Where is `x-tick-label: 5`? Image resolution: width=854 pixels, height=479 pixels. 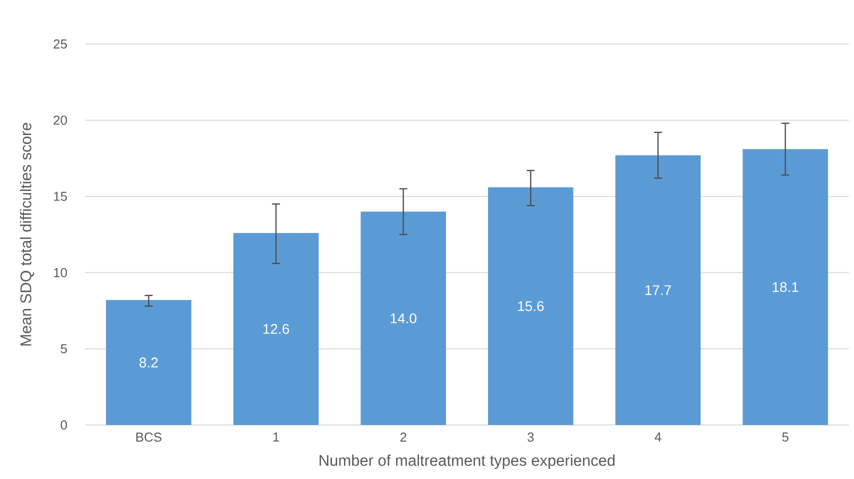
x-tick-label: 5 is located at coordinates (785, 437).